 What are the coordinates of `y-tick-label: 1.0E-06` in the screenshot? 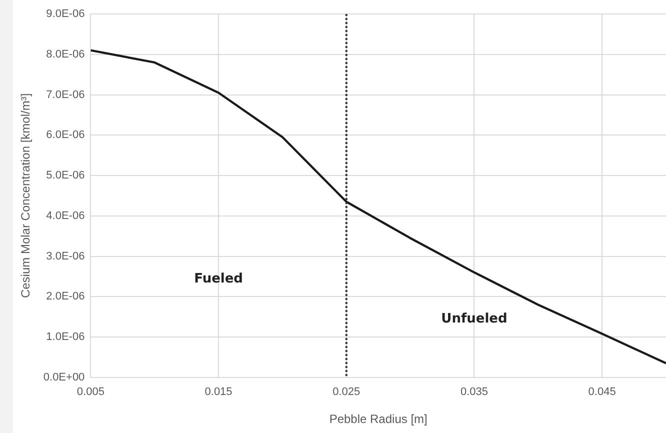 It's located at (65, 337).